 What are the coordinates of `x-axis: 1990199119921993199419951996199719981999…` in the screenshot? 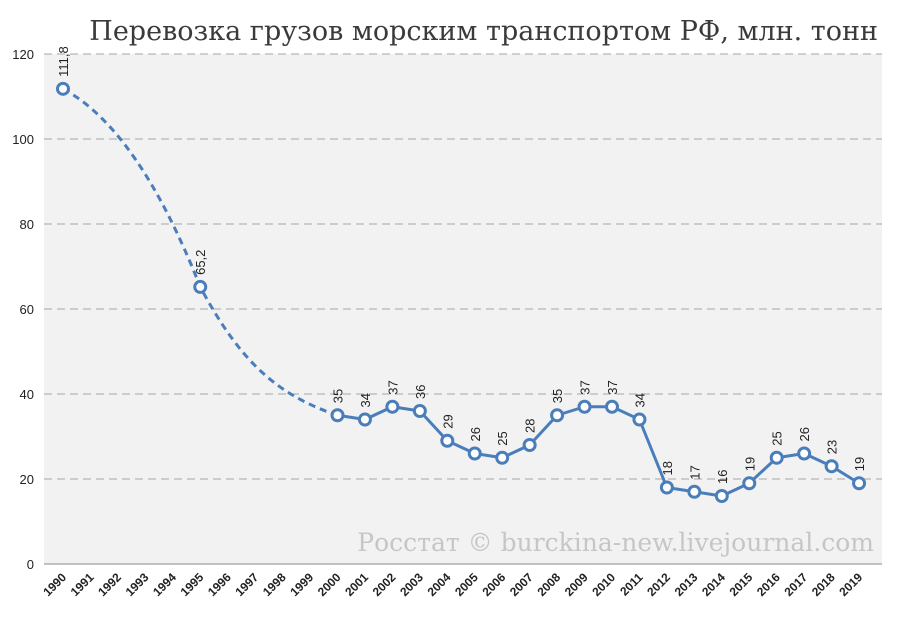 It's located at (452, 584).